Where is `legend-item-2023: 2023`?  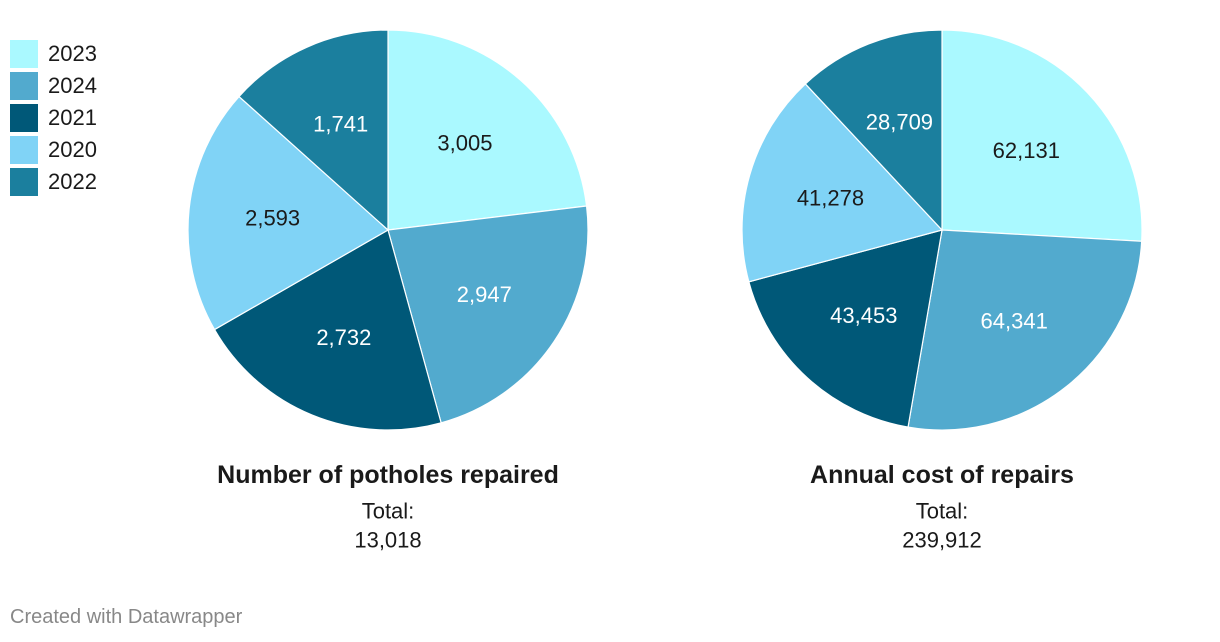 legend-item-2023: 2023 is located at coordinates (53, 54).